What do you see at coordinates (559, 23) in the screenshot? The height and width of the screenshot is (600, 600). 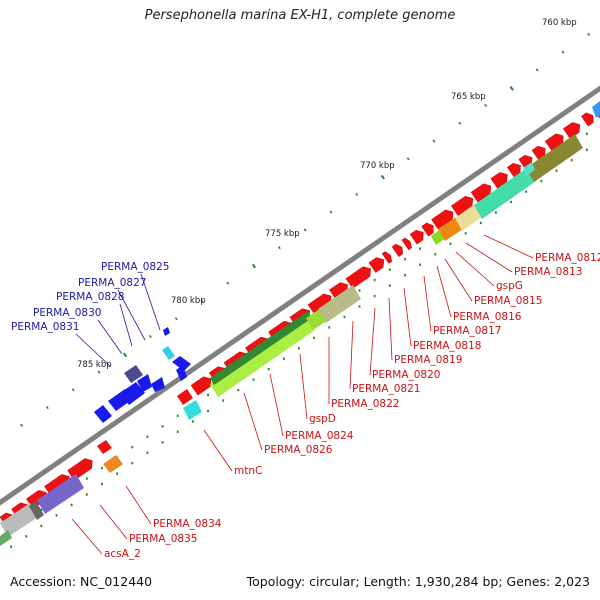 I see `ruler-label-760: 760 kbp` at bounding box center [559, 23].